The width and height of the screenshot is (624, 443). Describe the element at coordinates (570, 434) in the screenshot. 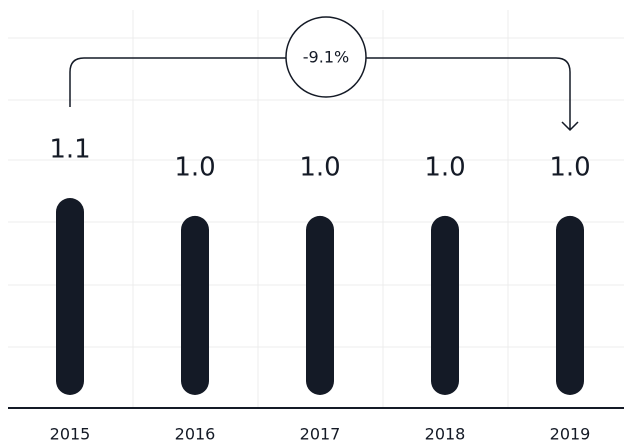

I see `x-tick-label: 2019` at that location.